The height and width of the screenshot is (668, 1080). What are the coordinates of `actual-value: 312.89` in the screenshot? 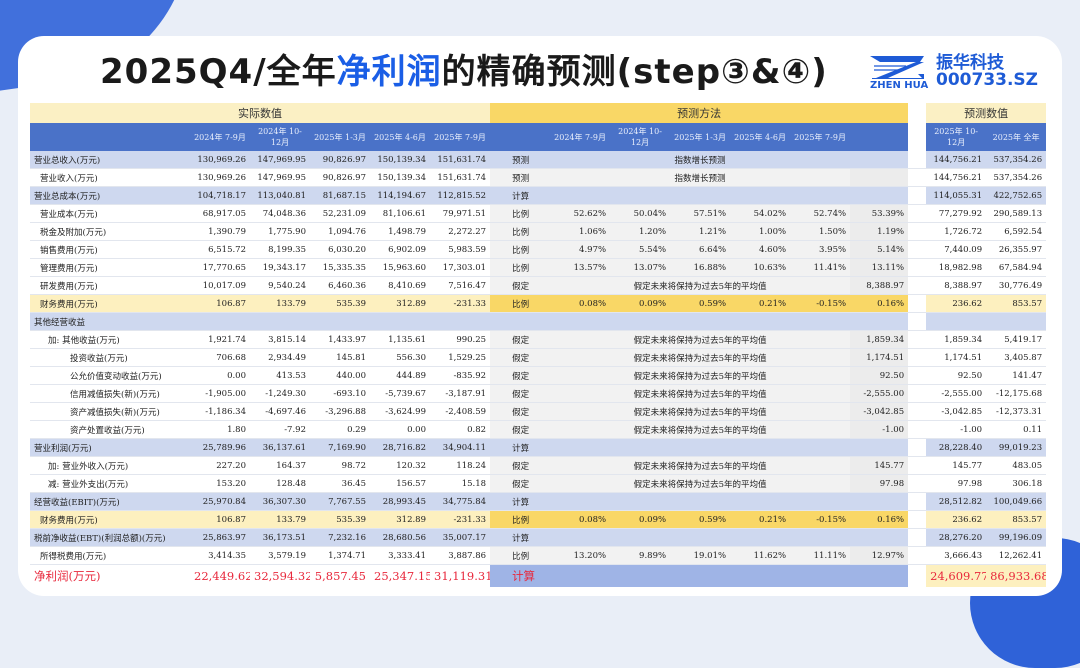 It's located at (400, 303).